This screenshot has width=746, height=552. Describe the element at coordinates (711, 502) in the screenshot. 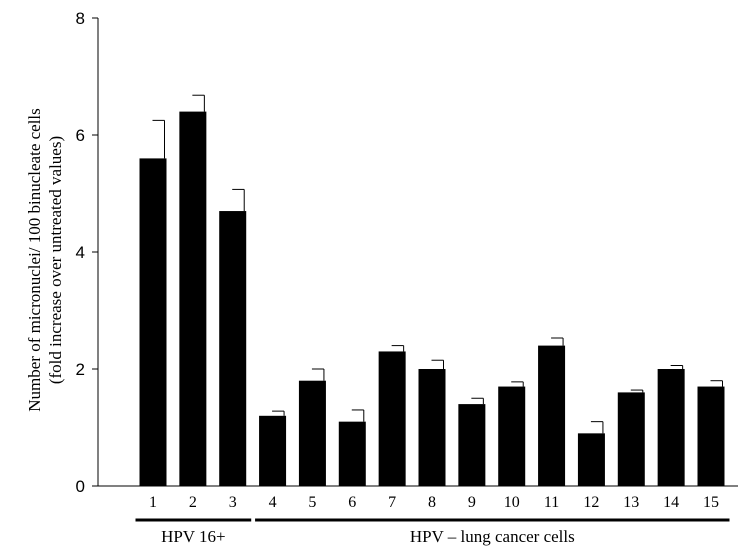

I see `x-tick-label: 15` at that location.